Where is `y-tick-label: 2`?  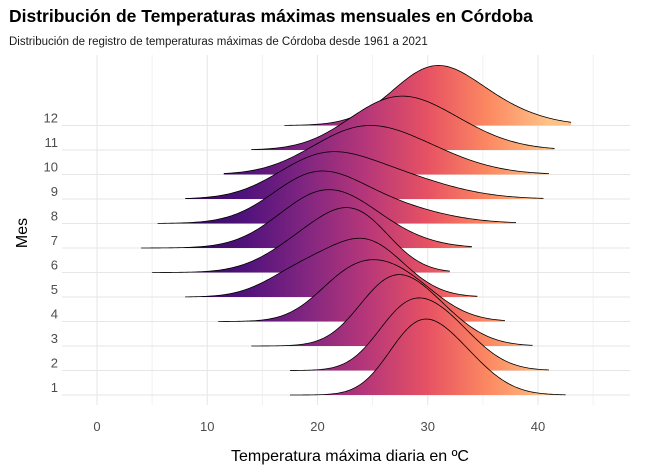 y-tick-label: 2 is located at coordinates (54, 363).